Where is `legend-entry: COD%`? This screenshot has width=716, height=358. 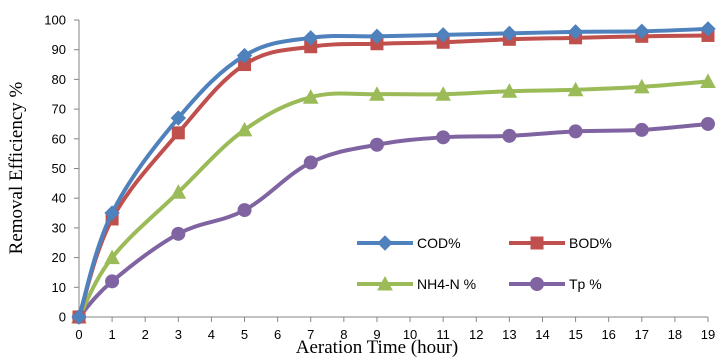 legend-entry: COD% is located at coordinates (409, 243).